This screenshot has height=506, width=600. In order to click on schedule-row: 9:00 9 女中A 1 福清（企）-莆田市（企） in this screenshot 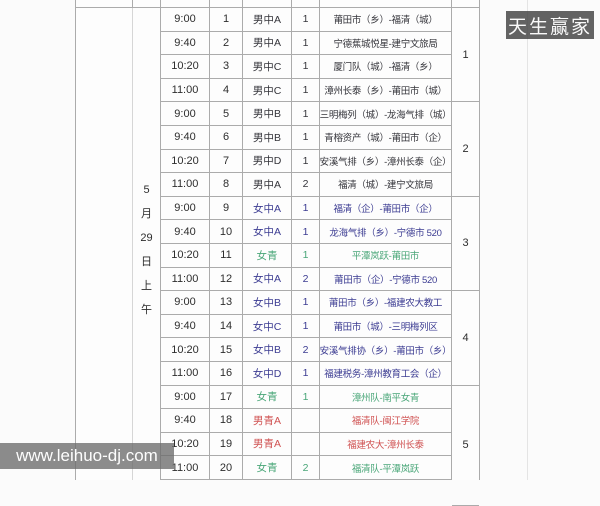, I will do `click(306, 208)`.